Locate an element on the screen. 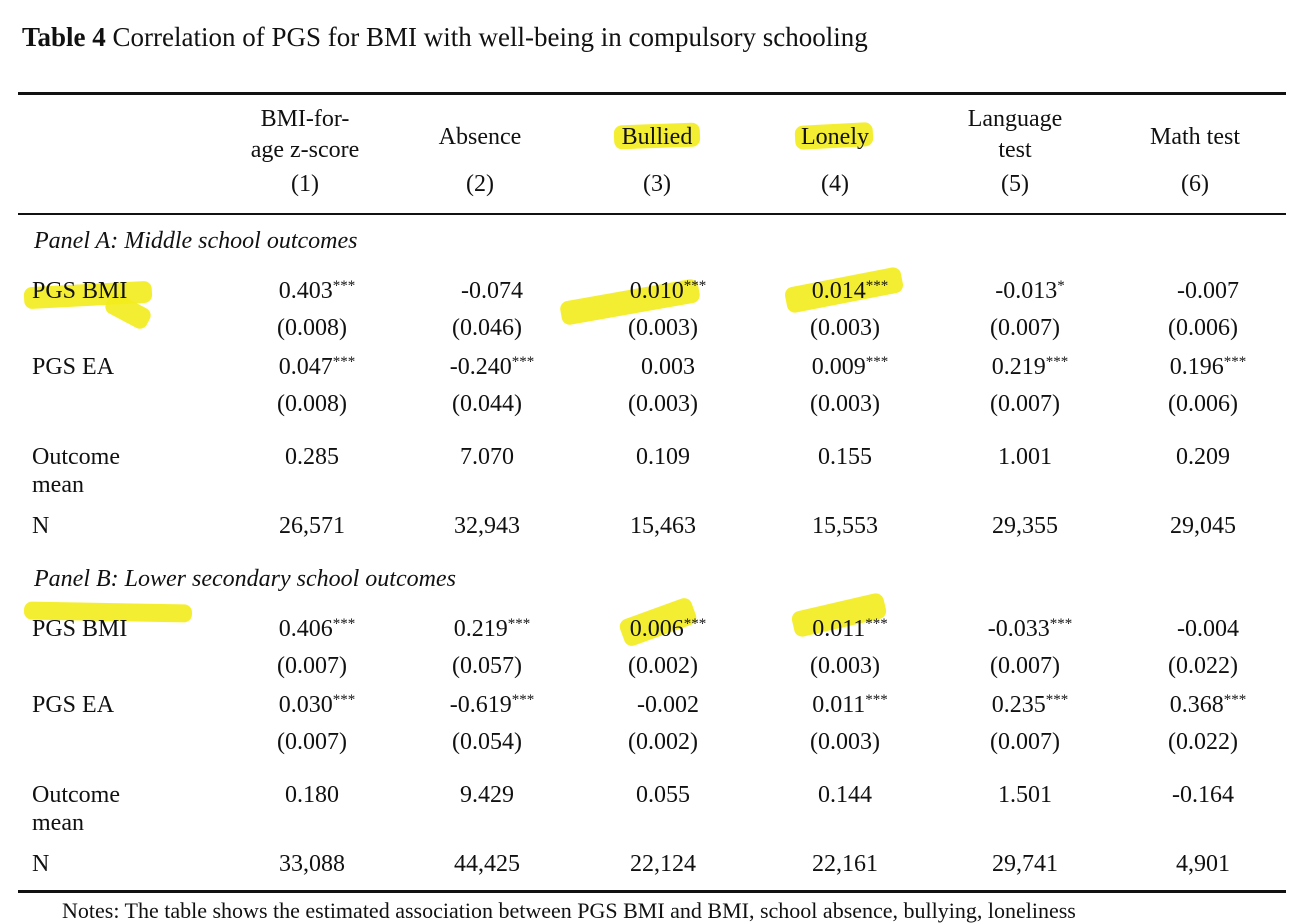  se-cell: (0.054) is located at coordinates (487, 742).